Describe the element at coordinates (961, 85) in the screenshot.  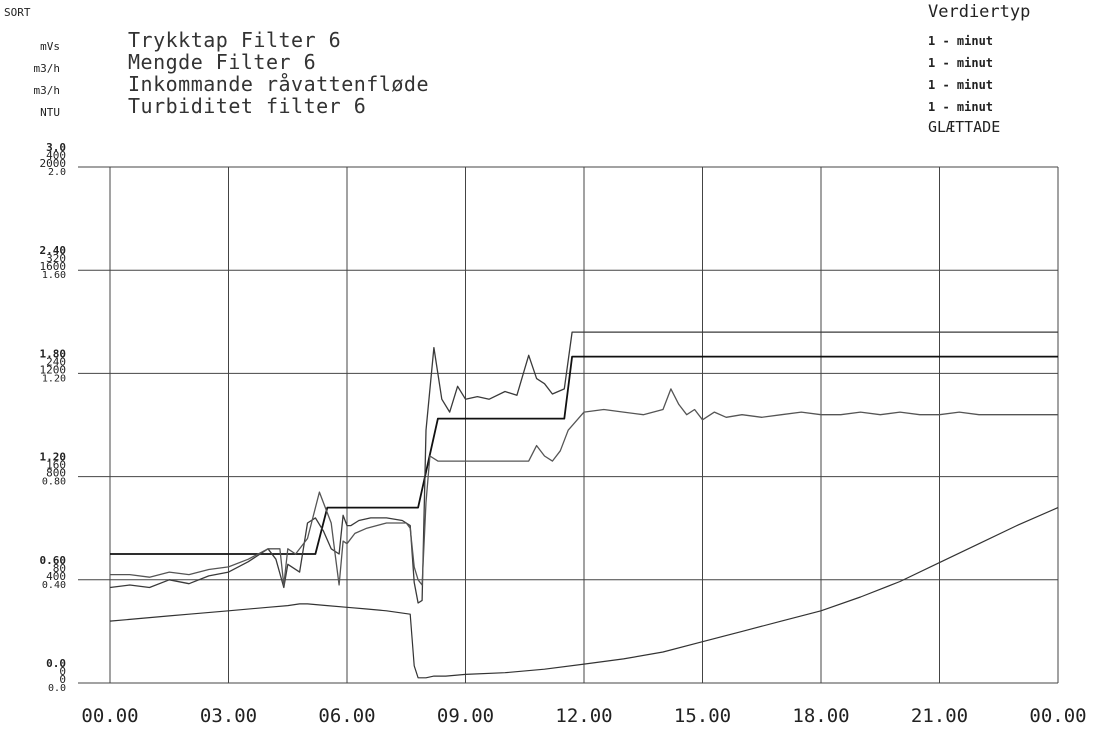
I see `legend-value-type-3: 1 - minut` at that location.